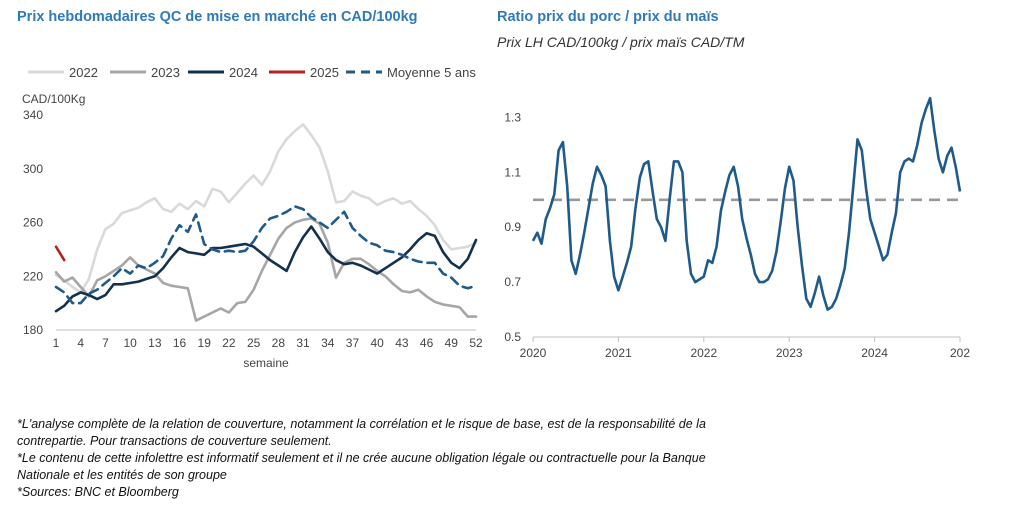 This screenshot has width=1024, height=523. I want to click on legend-label: 2024, so click(243, 72).